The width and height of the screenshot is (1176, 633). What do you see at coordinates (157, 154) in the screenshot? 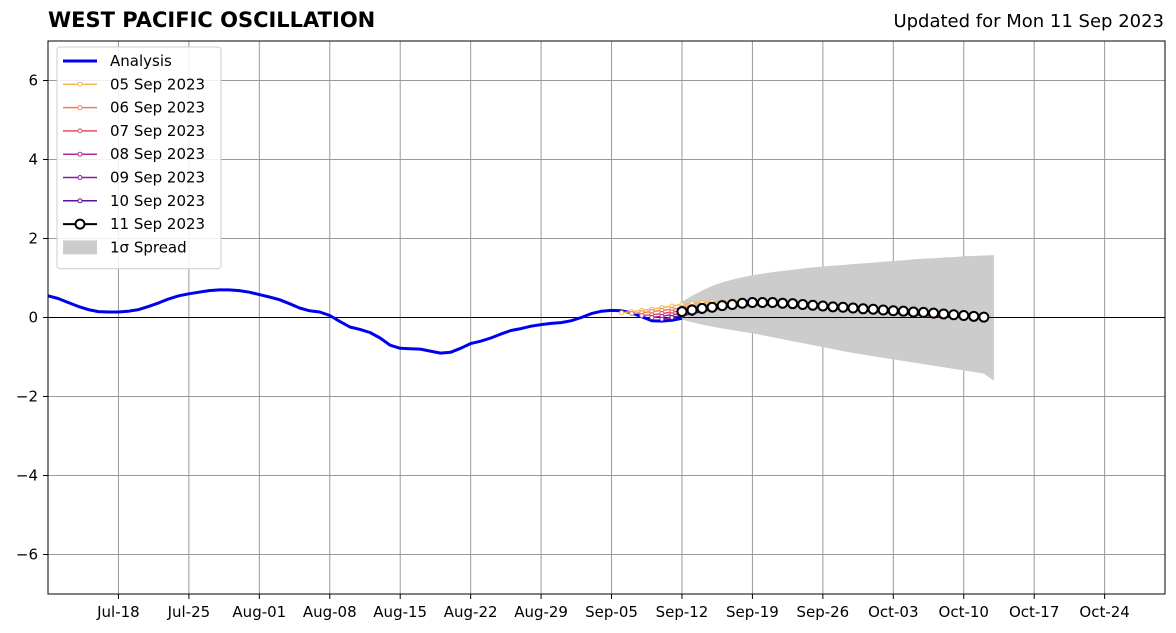
I see `legend-label: 08 Sep 2023` at bounding box center [157, 154].